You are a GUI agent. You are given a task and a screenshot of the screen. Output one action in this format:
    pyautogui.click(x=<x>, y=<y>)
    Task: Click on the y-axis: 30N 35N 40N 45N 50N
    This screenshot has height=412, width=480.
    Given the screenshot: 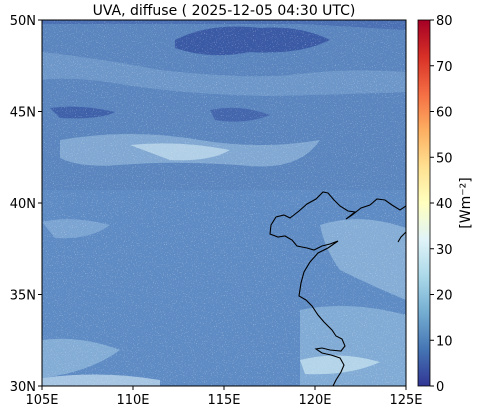 What is the action you would take?
    pyautogui.click(x=26, y=204)
    